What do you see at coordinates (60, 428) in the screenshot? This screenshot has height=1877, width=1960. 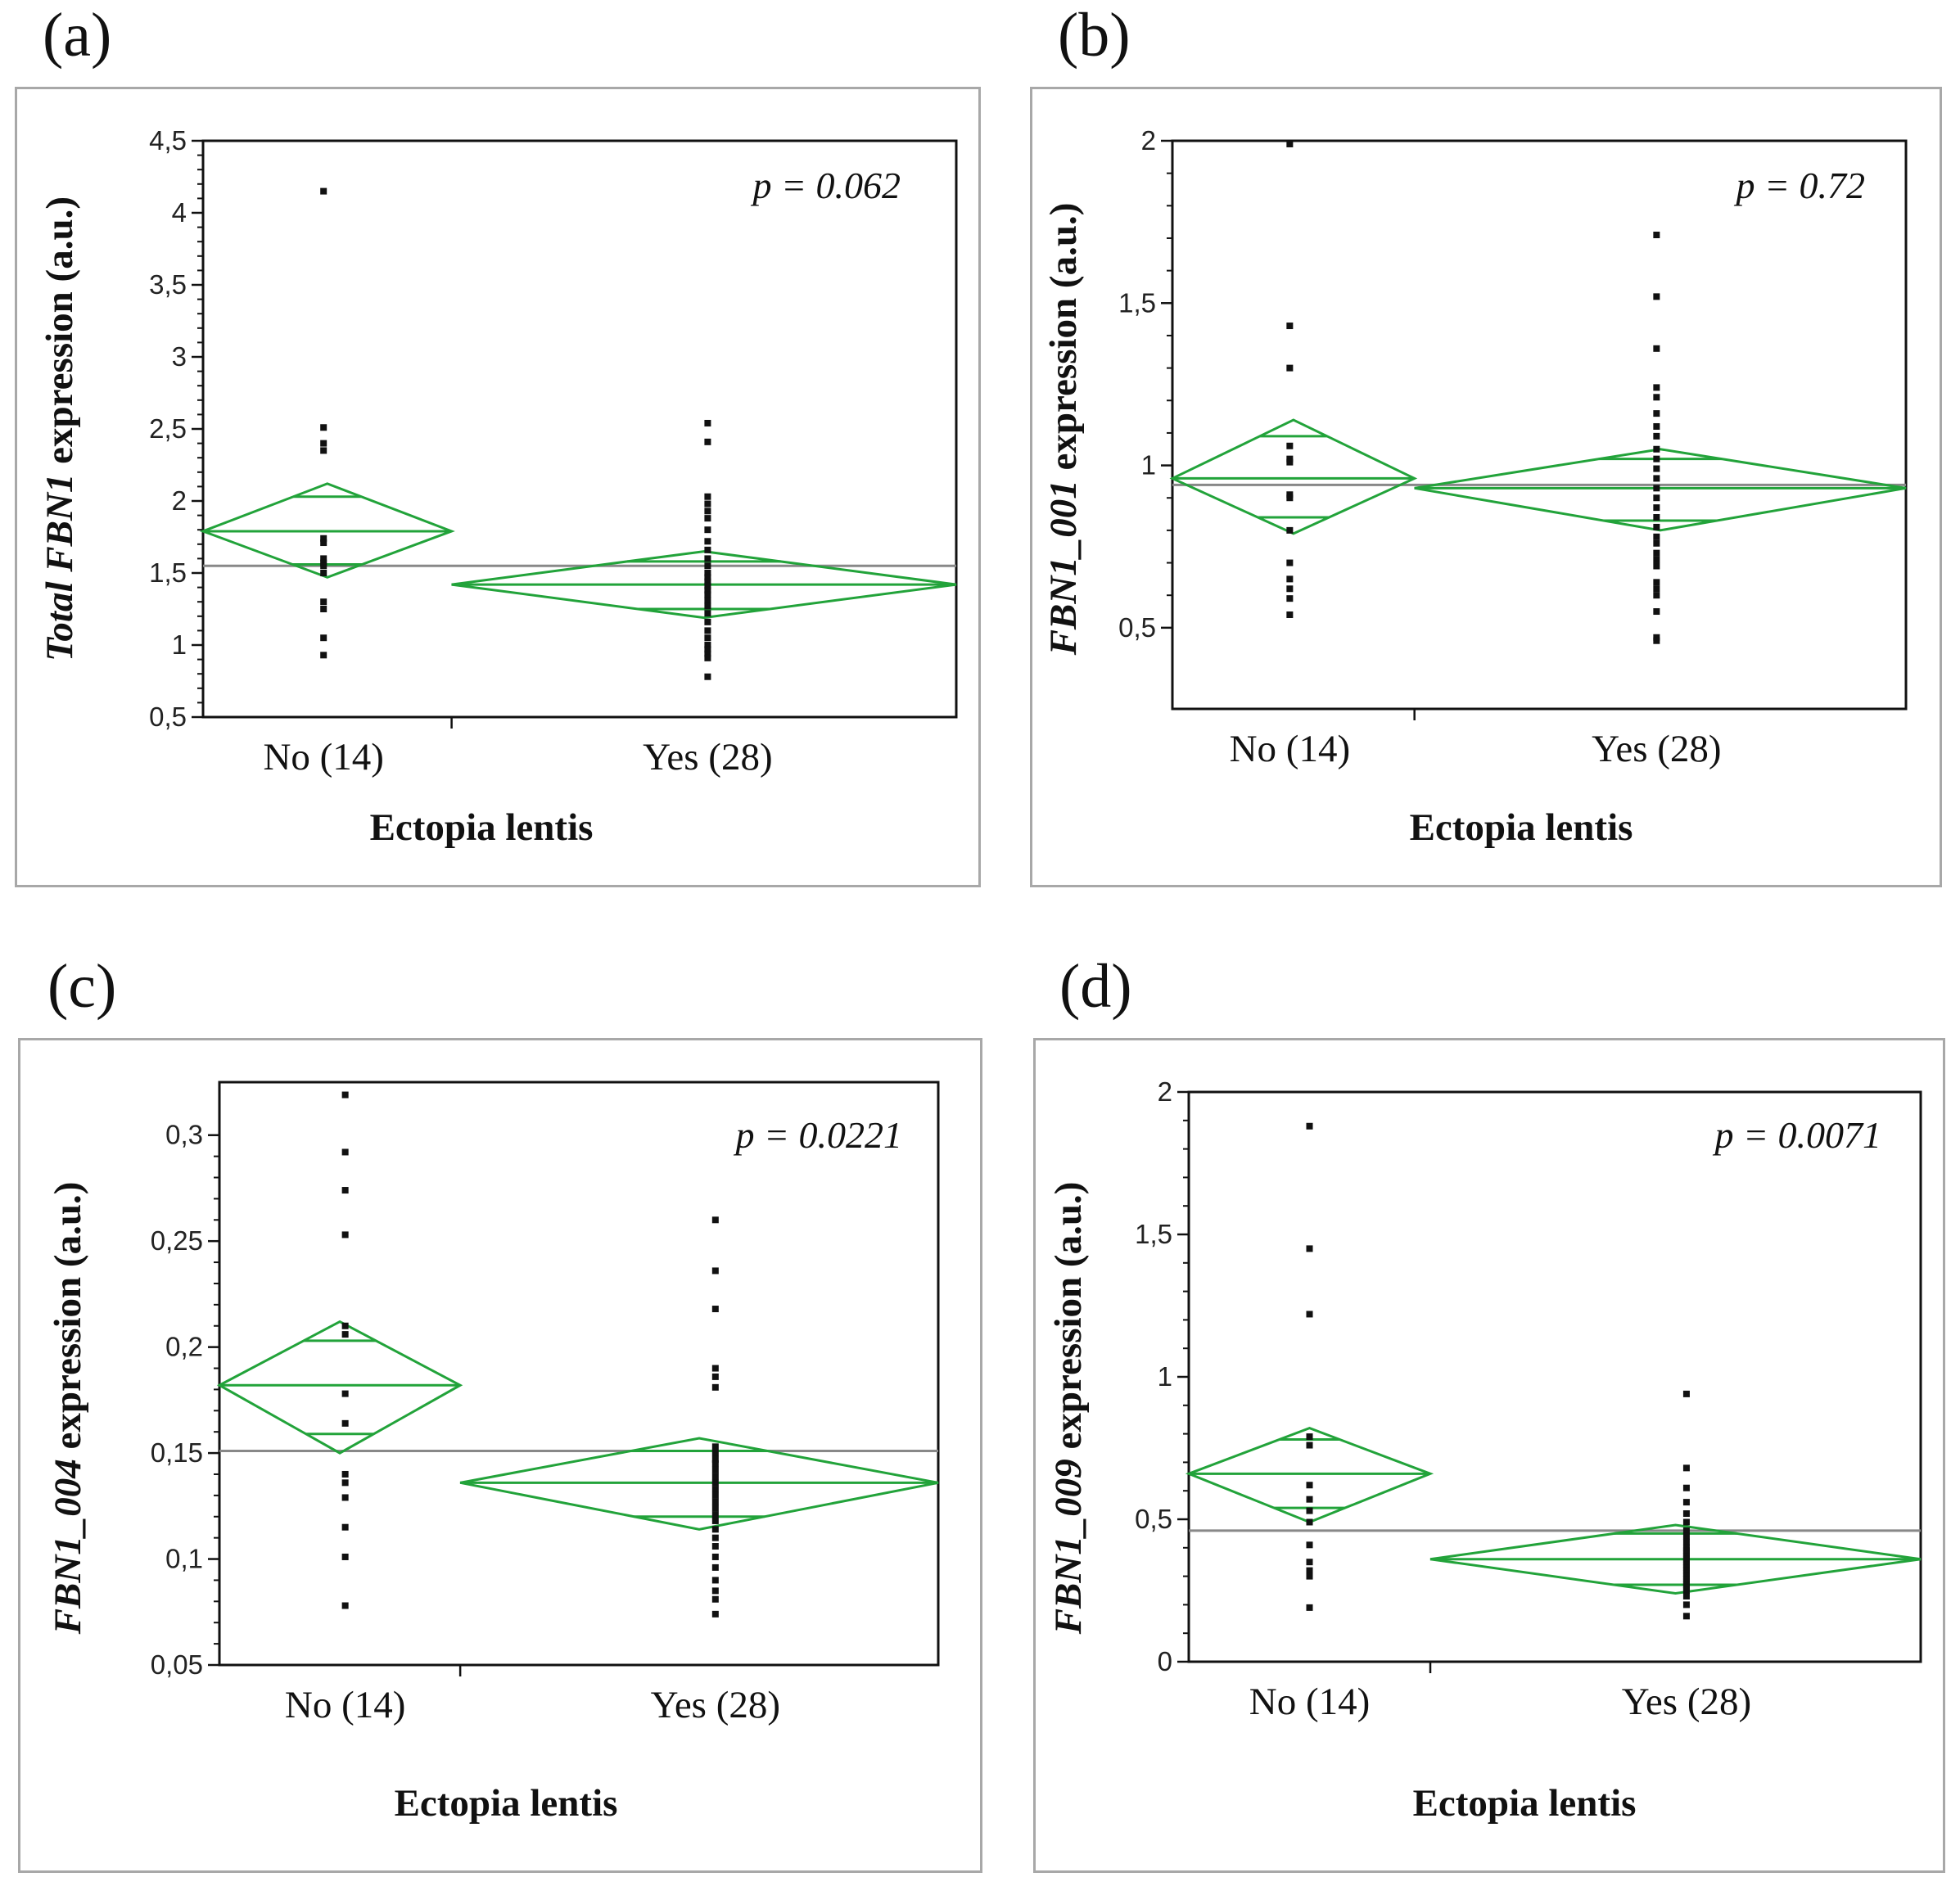 I see `y-axis-label: Total FBN1 expression (a.u.)` at bounding box center [60, 428].